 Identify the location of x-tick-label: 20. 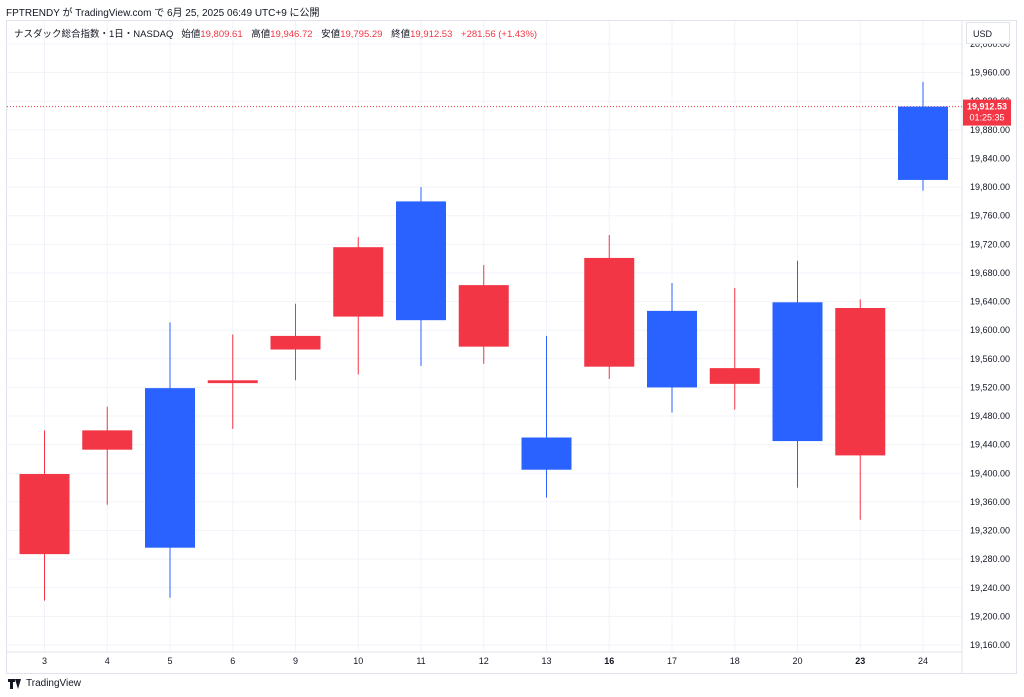
(797, 661).